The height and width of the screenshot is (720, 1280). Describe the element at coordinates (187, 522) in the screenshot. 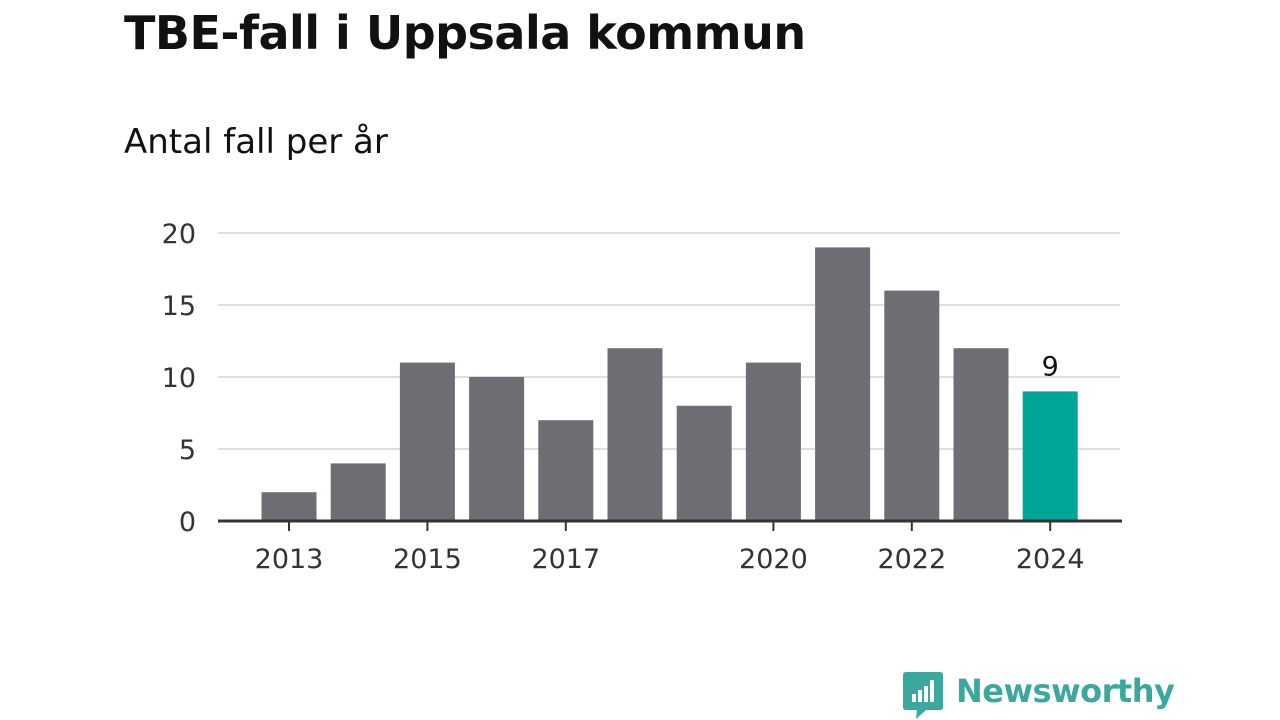

I see `y-tick-label-0: 0` at that location.